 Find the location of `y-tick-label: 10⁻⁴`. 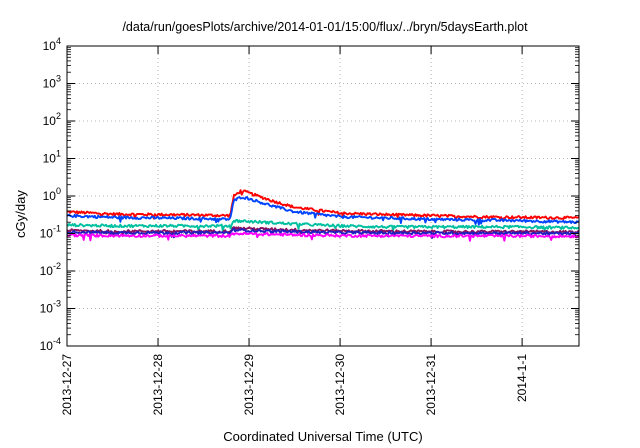

y-tick-label: 10⁻⁴ is located at coordinates (50, 344).